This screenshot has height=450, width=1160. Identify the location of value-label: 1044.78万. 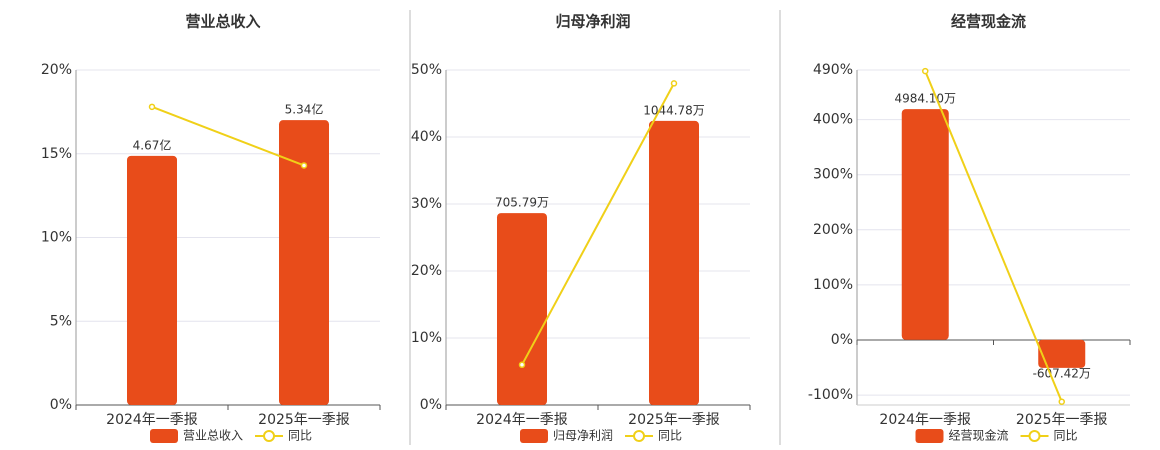
(674, 110).